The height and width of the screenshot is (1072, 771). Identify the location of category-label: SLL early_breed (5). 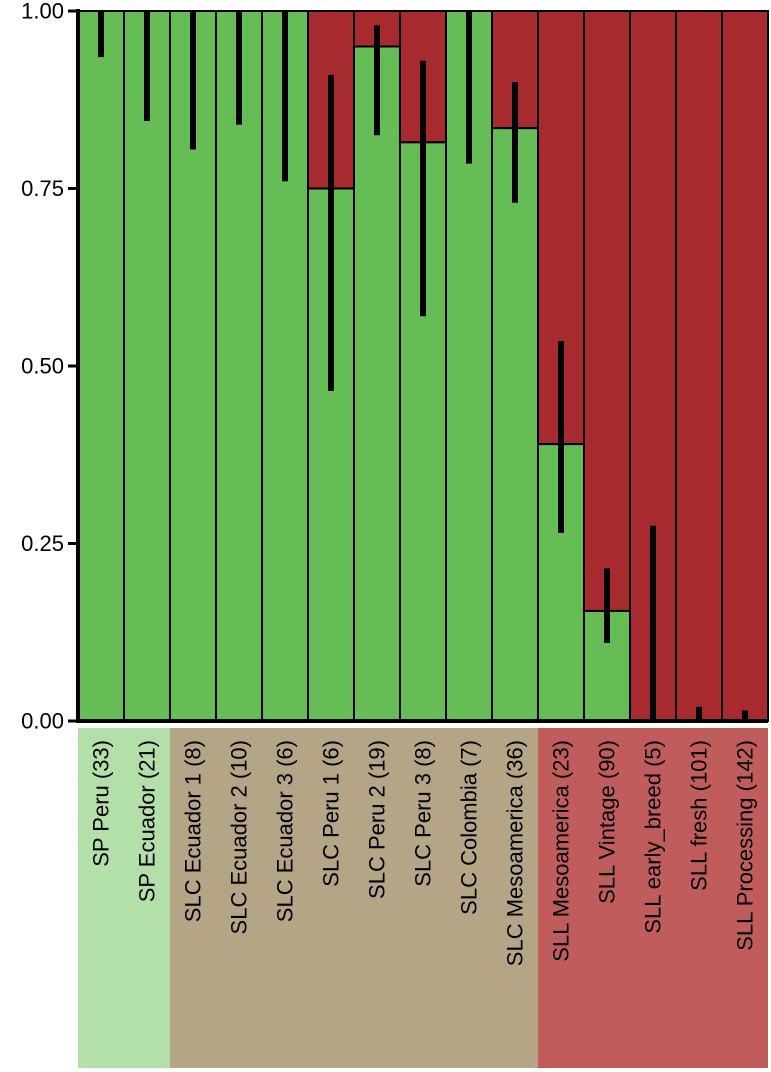
(653, 837).